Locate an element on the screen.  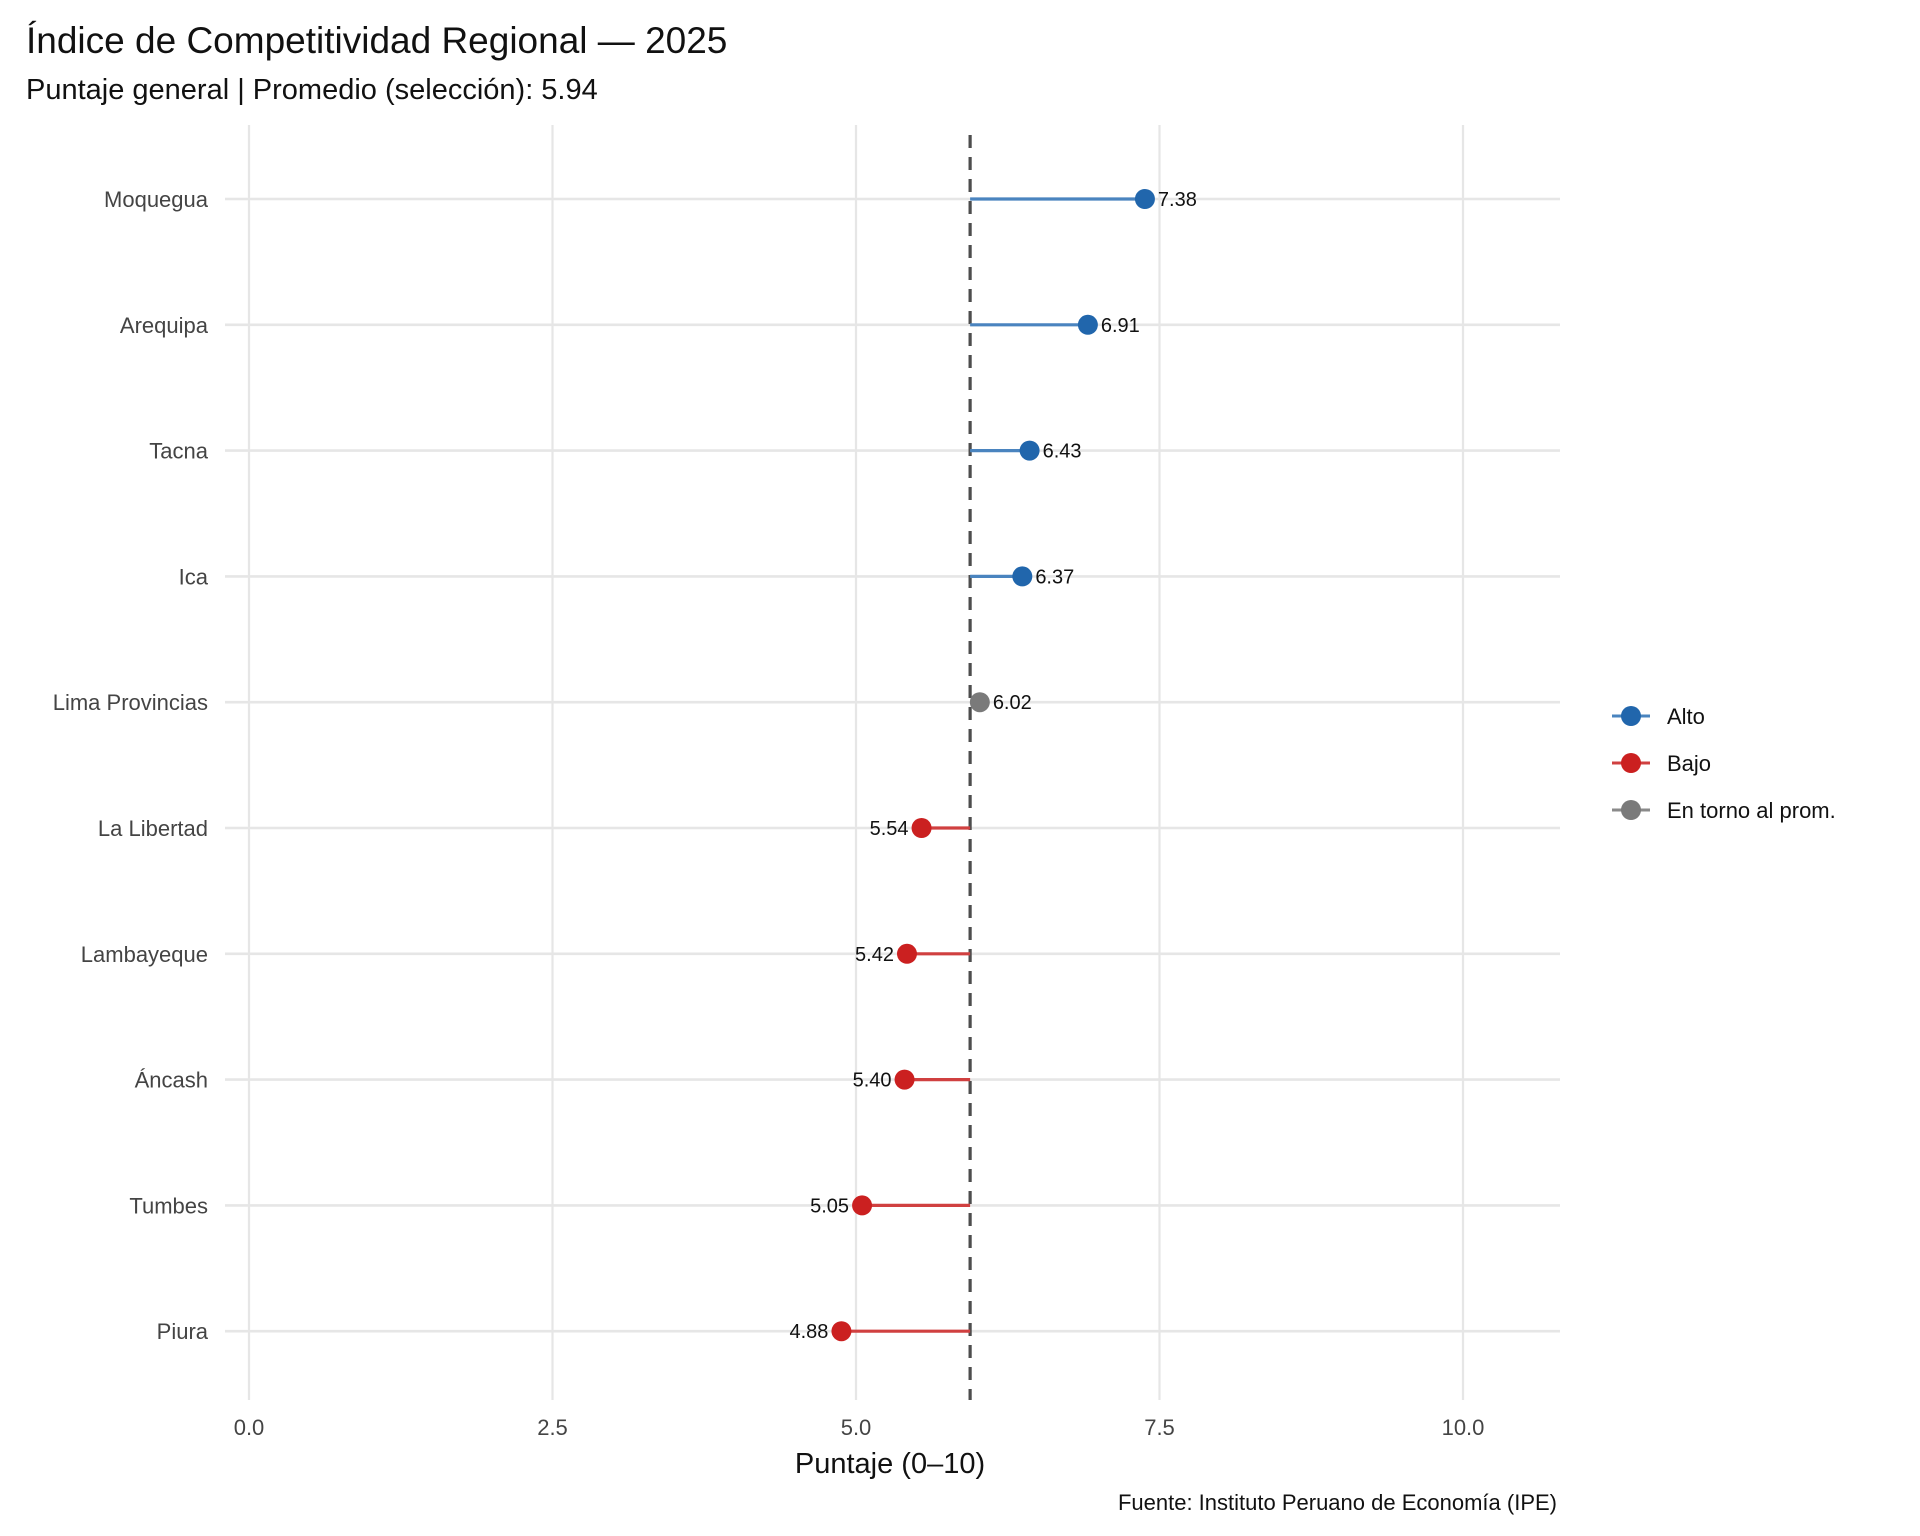
x-tick-labels: 0.0 2.5 5.0 7.5 10.0 is located at coordinates (859, 1427).